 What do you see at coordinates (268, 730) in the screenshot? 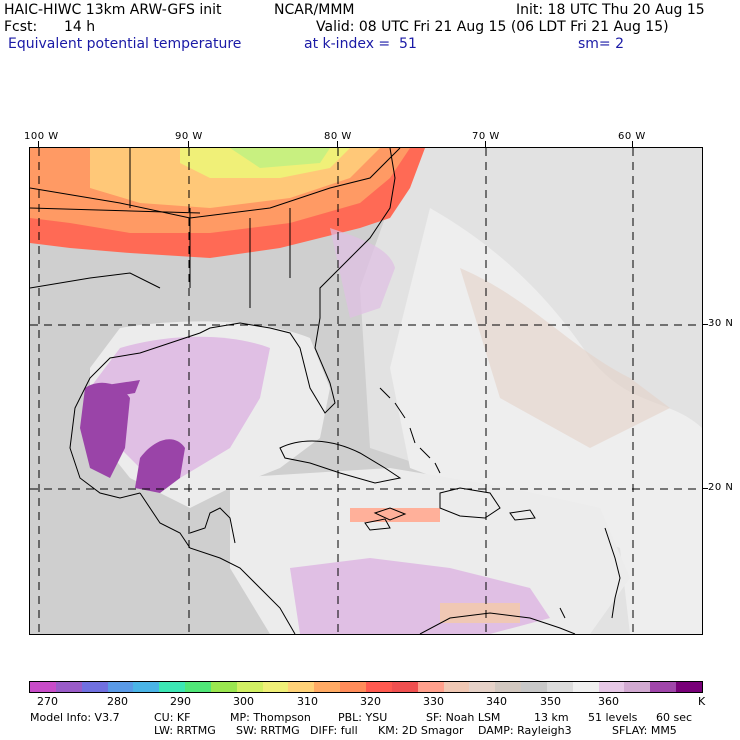
I see `footer-sw: SW: RRTMG` at bounding box center [268, 730].